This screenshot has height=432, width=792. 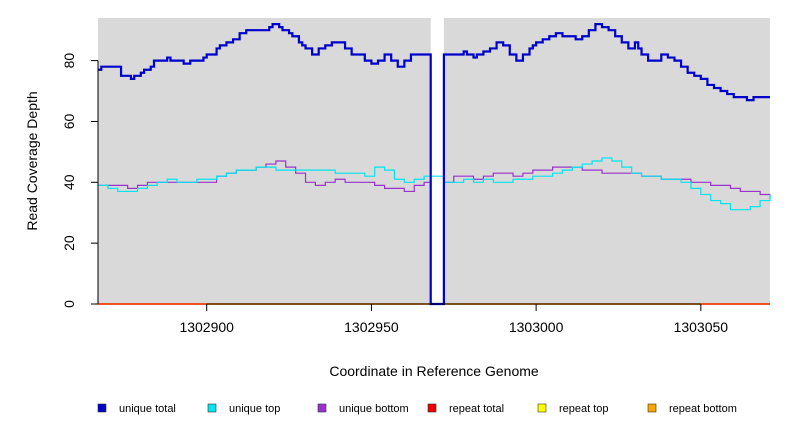 What do you see at coordinates (69, 61) in the screenshot?
I see `y-tick-label: 80` at bounding box center [69, 61].